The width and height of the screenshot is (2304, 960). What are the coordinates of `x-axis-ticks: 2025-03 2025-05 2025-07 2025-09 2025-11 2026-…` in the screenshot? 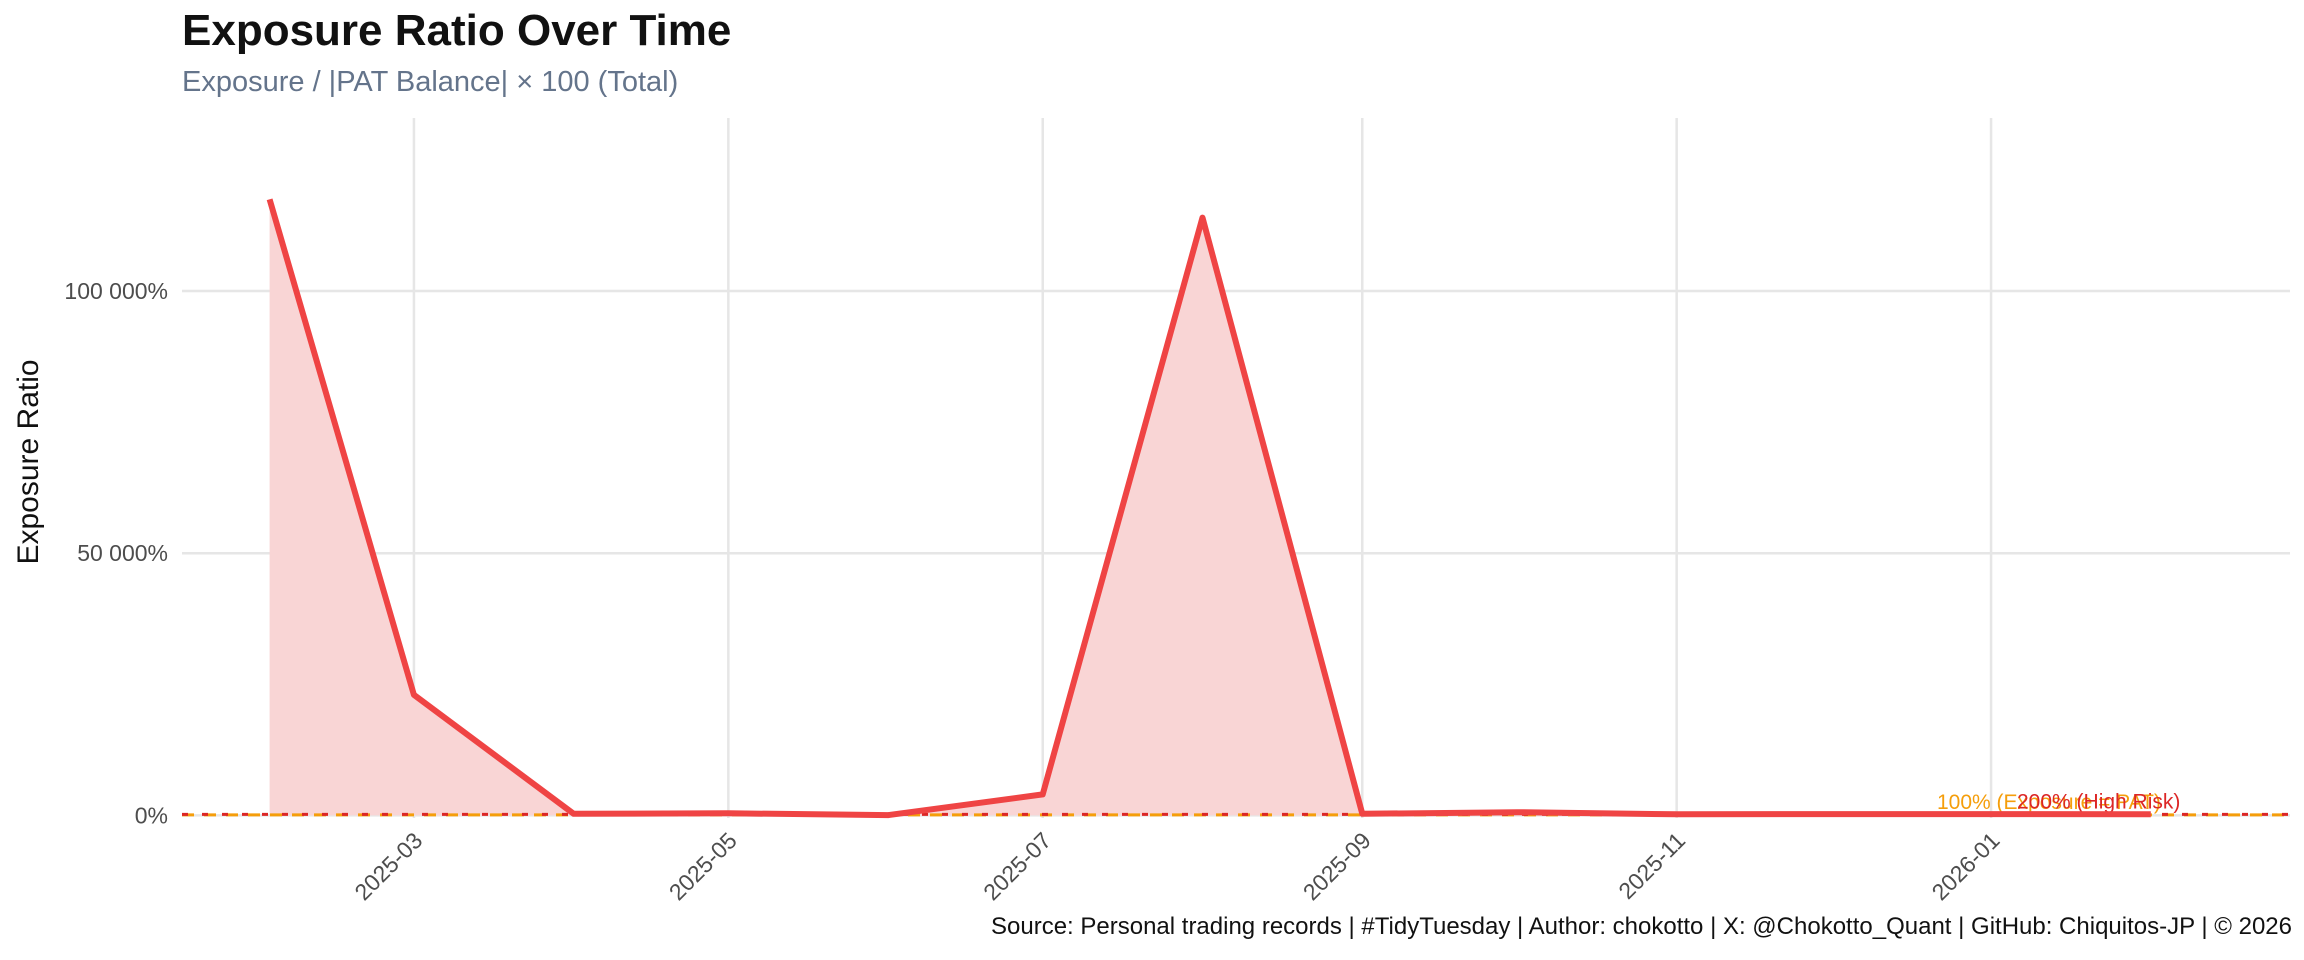 It's located at (1176, 866).